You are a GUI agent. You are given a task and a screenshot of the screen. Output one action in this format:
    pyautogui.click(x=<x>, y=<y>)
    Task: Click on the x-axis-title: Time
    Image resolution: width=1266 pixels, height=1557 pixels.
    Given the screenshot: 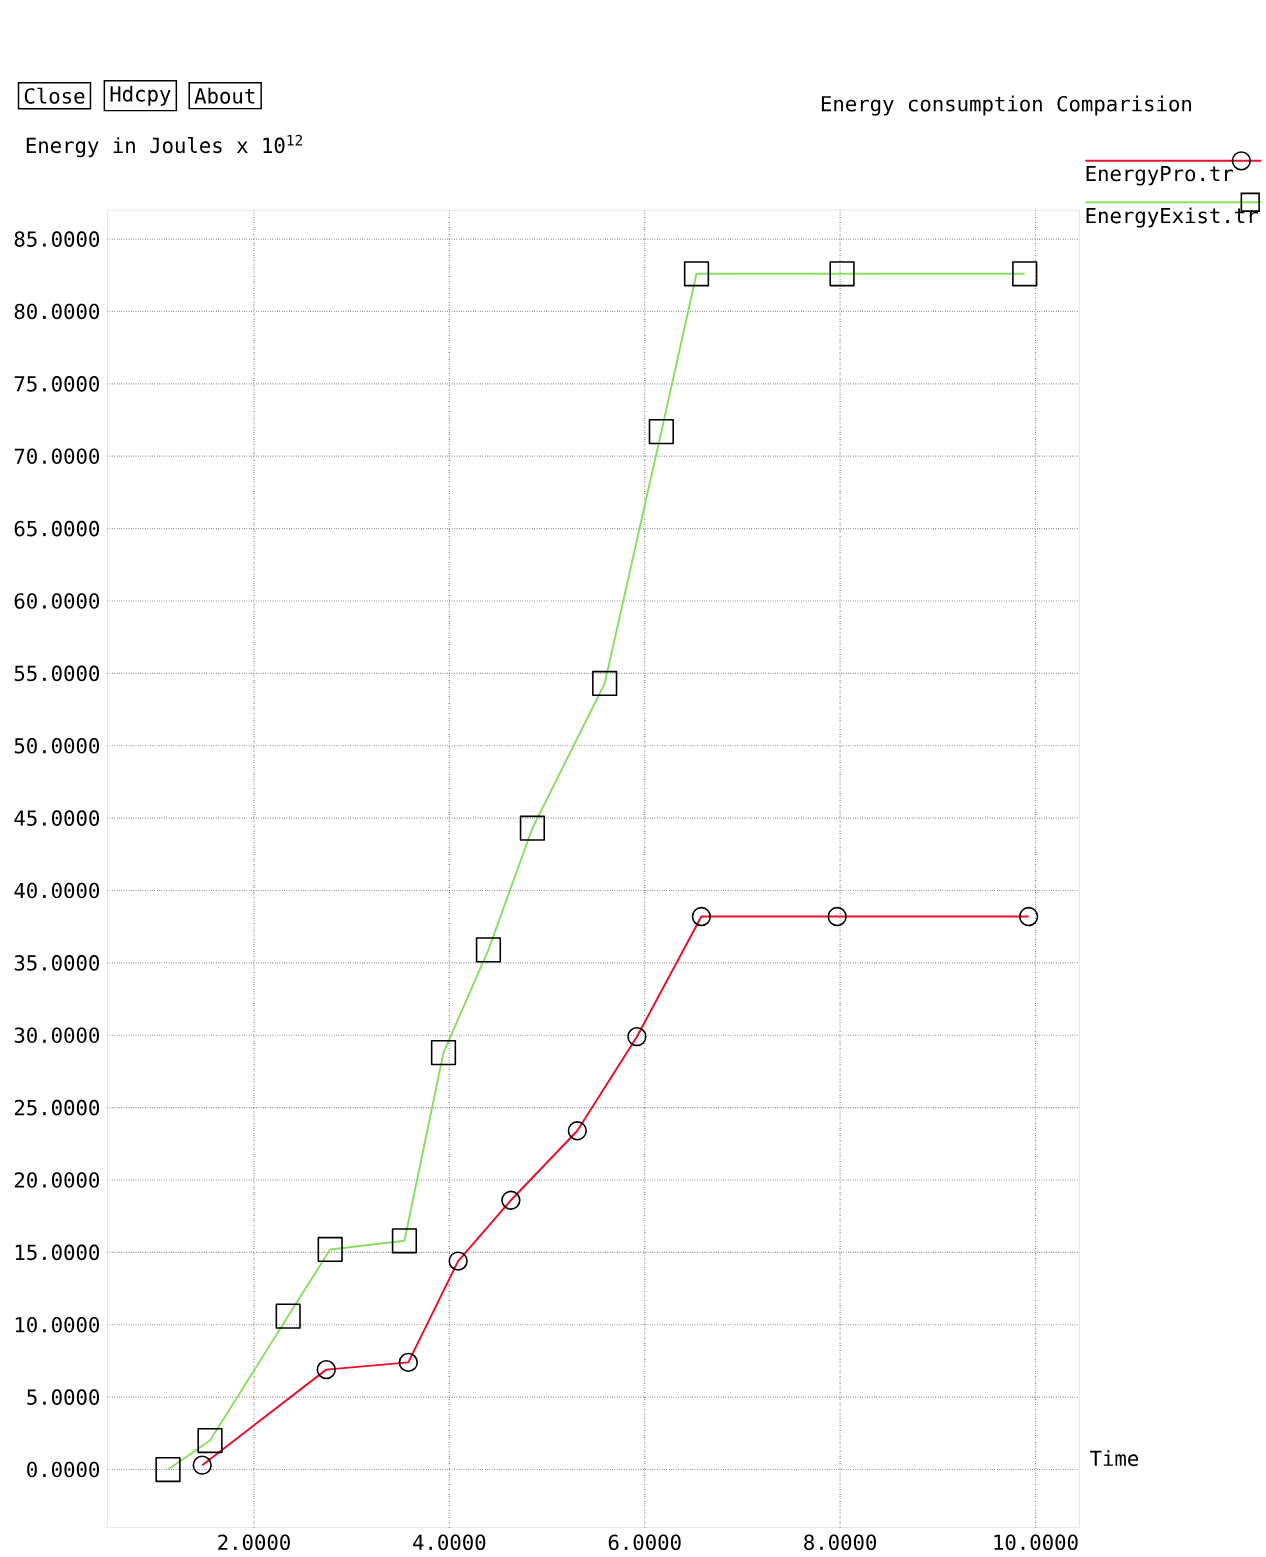 What is the action you would take?
    pyautogui.click(x=1114, y=1458)
    